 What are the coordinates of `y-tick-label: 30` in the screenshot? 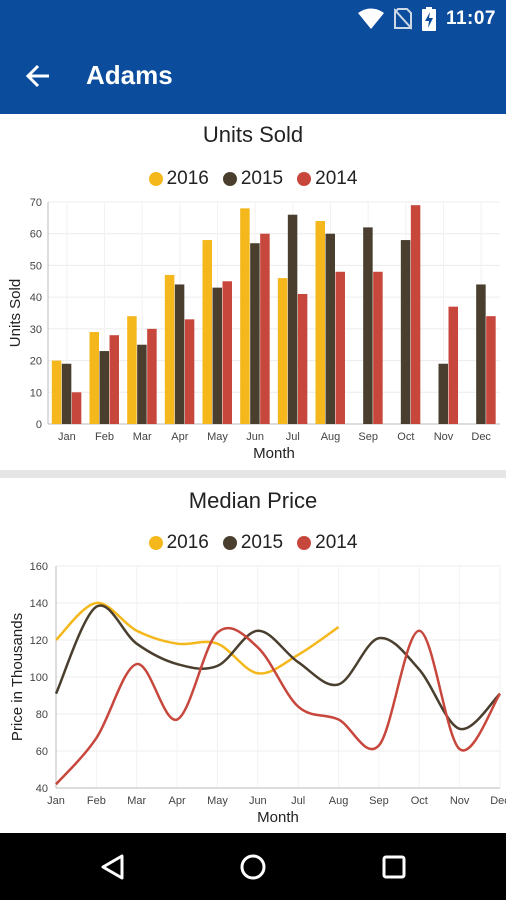 It's located at (36, 330).